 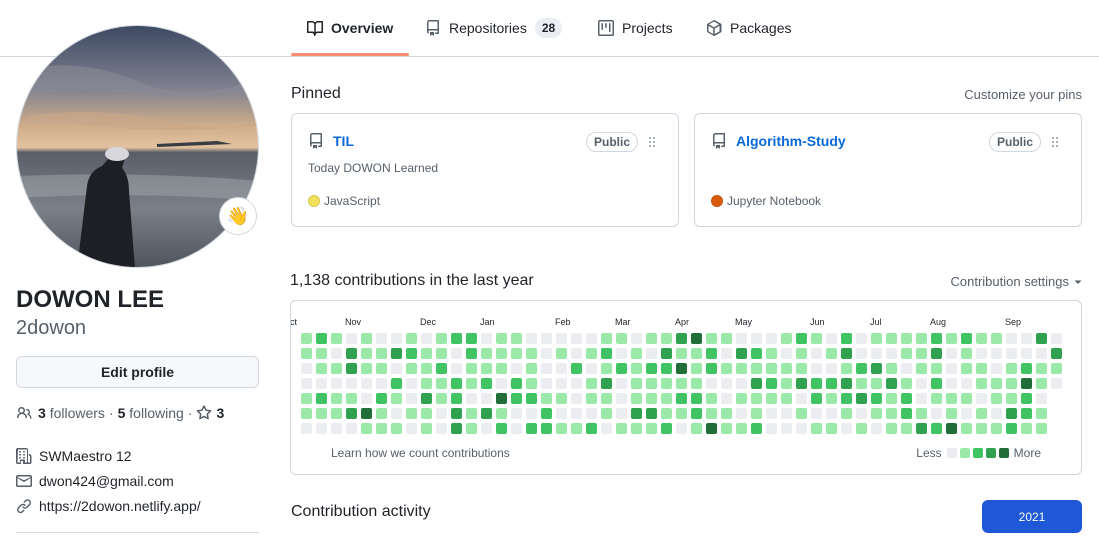 What do you see at coordinates (120, 506) in the screenshot?
I see `website-link: https://2dowon.netlify.app/` at bounding box center [120, 506].